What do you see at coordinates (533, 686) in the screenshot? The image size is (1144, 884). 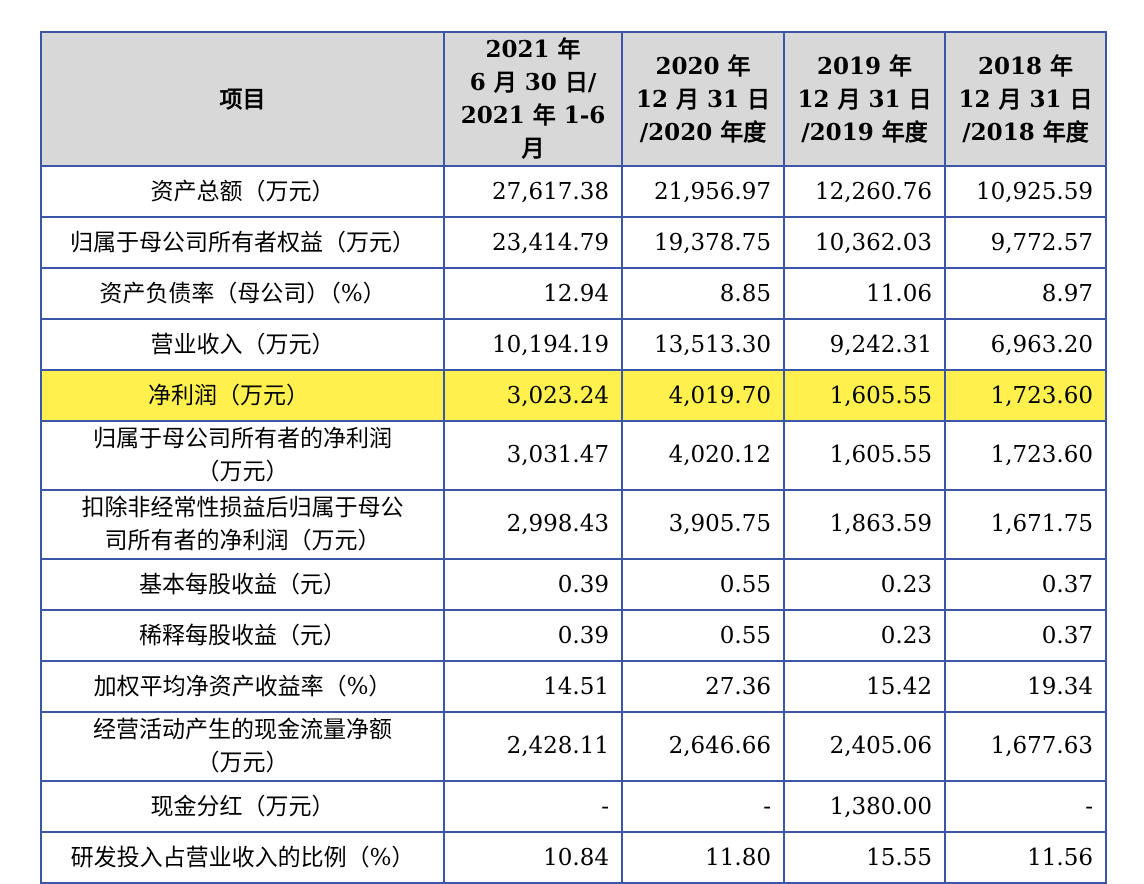 I see `cell-value: 14.51` at bounding box center [533, 686].